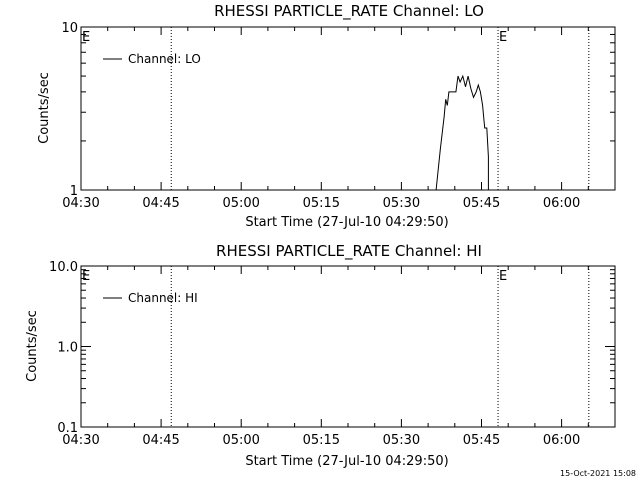 Image resolution: width=640 pixels, height=480 pixels. What do you see at coordinates (598, 473) in the screenshot?
I see `timestamp: 15-Oct-2021 15:08` at bounding box center [598, 473].